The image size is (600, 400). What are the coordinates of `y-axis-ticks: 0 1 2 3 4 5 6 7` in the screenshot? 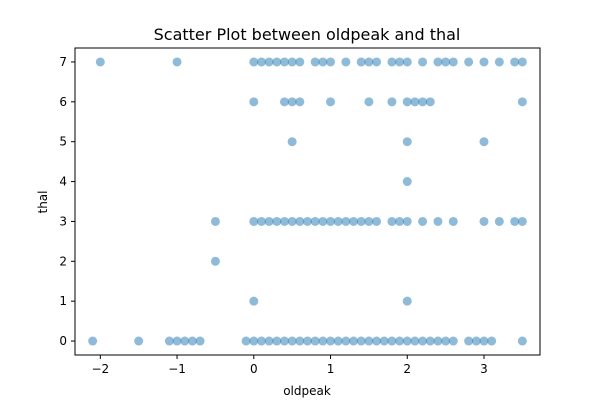 It's located at (67, 201).